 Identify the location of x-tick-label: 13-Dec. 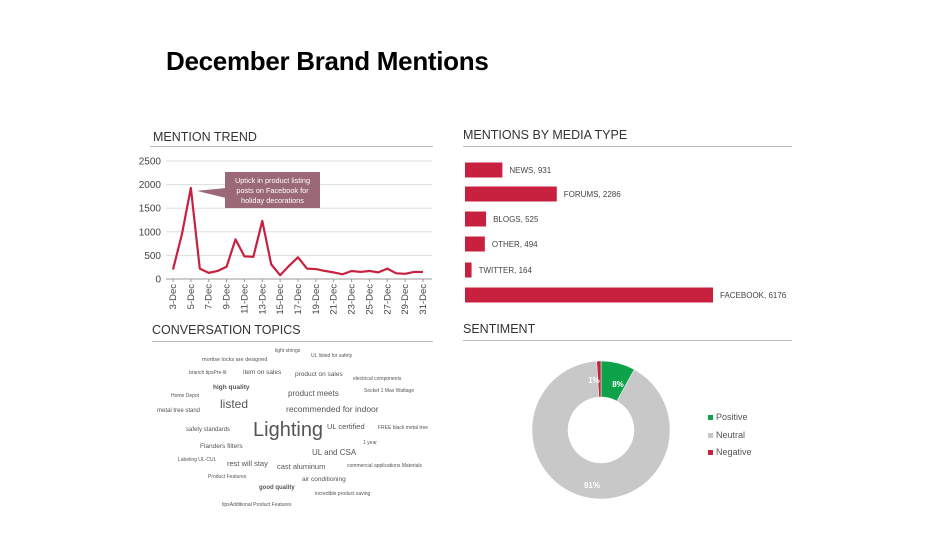
(262, 299).